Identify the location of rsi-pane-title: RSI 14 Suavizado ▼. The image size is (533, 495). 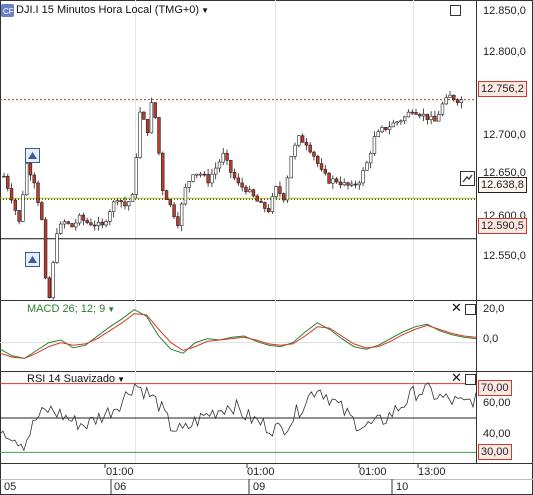
(76, 379).